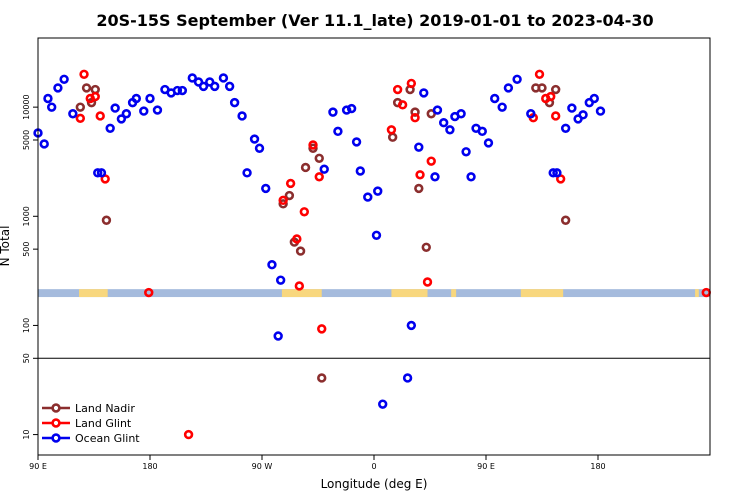 The width and height of the screenshot is (750, 500). Describe the element at coordinates (56, 423) in the screenshot. I see `legend-marker-land-glint` at that location.